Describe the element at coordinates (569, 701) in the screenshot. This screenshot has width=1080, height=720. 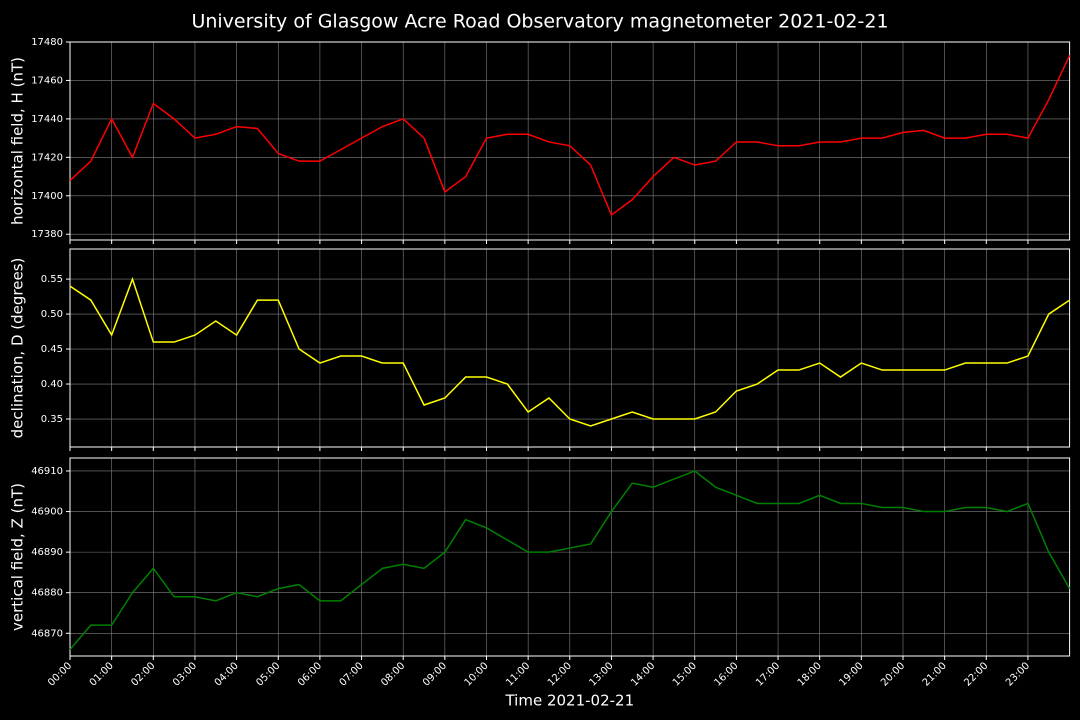
I see `x-axis-label: Time 2021-02-21` at that location.